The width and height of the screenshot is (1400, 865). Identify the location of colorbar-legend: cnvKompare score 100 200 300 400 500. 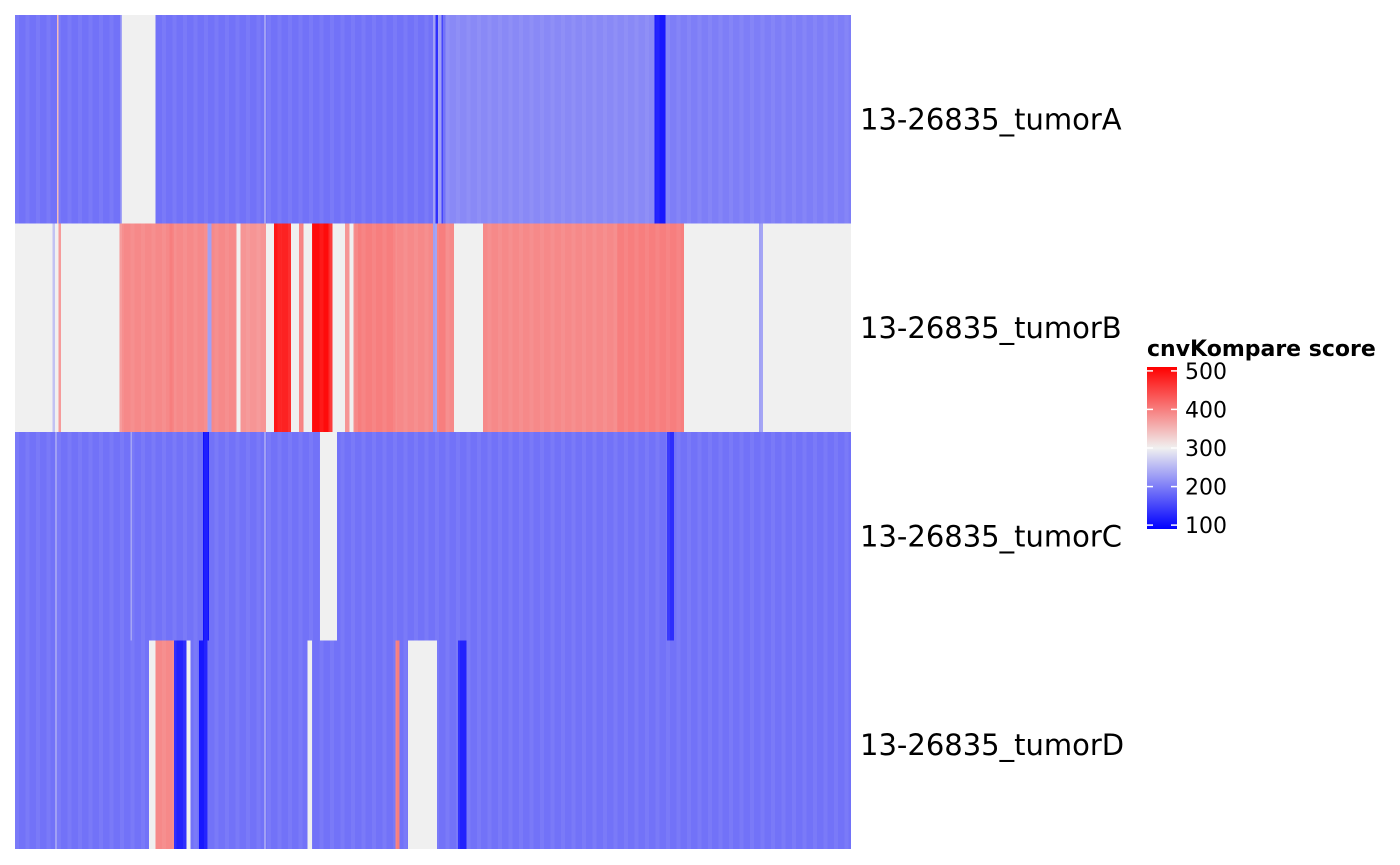
(1261, 438).